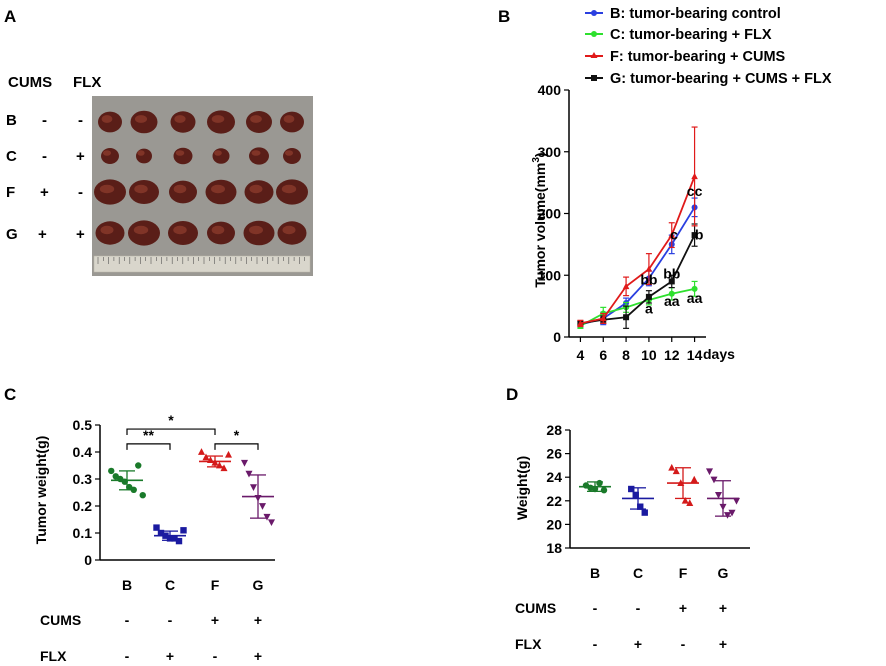 Image resolution: width=886 pixels, height=666 pixels. Describe the element at coordinates (554, 454) in the screenshot. I see `y-tick-label: 26` at that location.